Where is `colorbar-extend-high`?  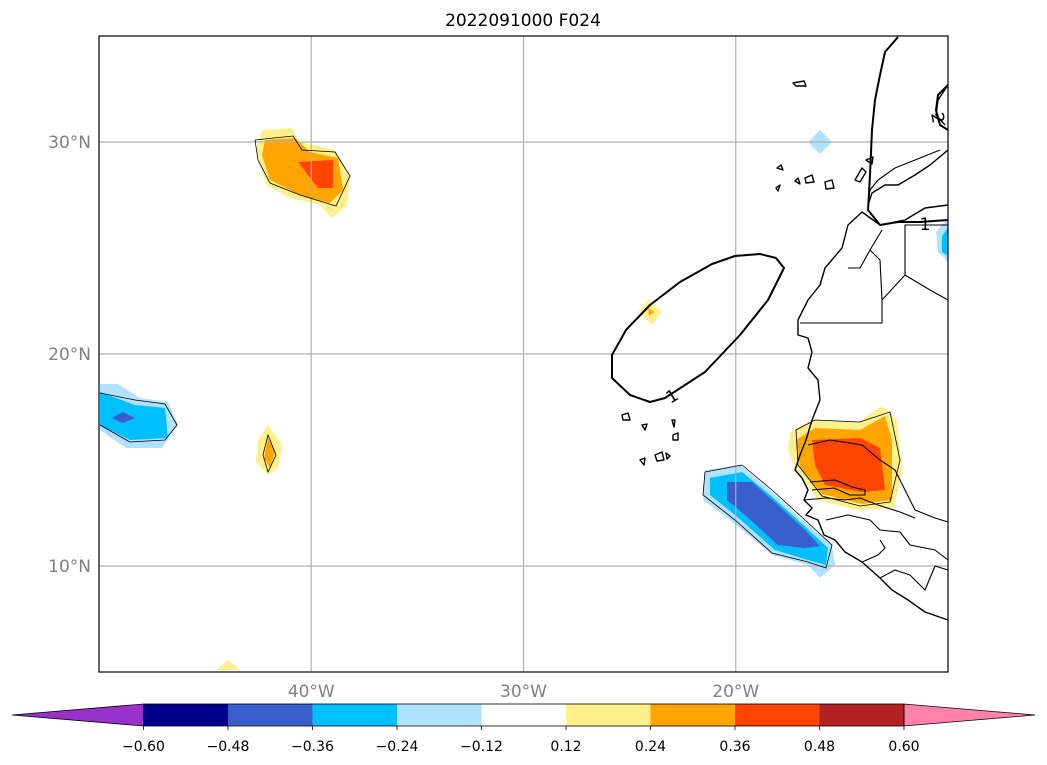
colorbar-extend-high is located at coordinates (969, 715).